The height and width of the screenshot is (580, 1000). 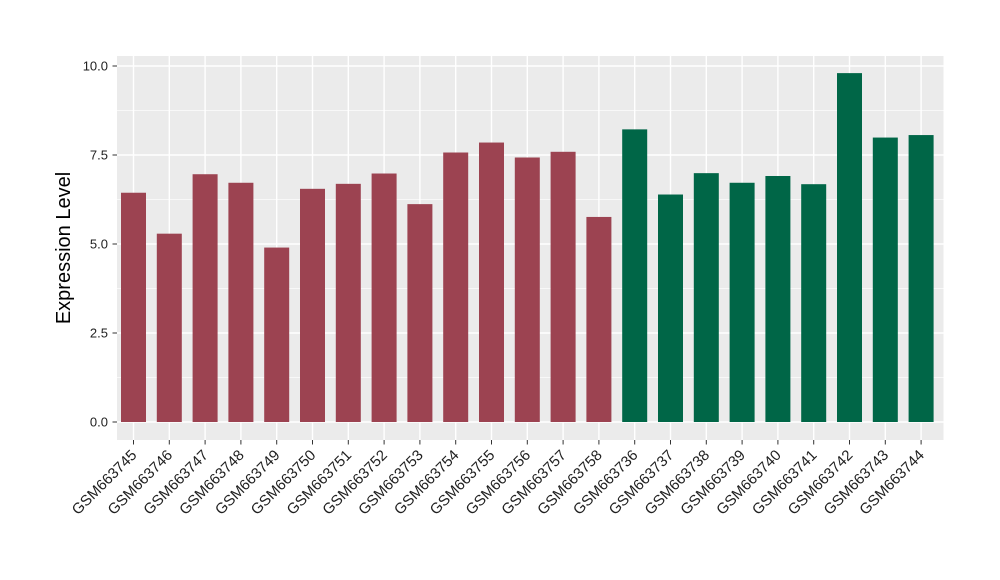 What do you see at coordinates (99, 333) in the screenshot?
I see `y-tick-label: 2.5` at bounding box center [99, 333].